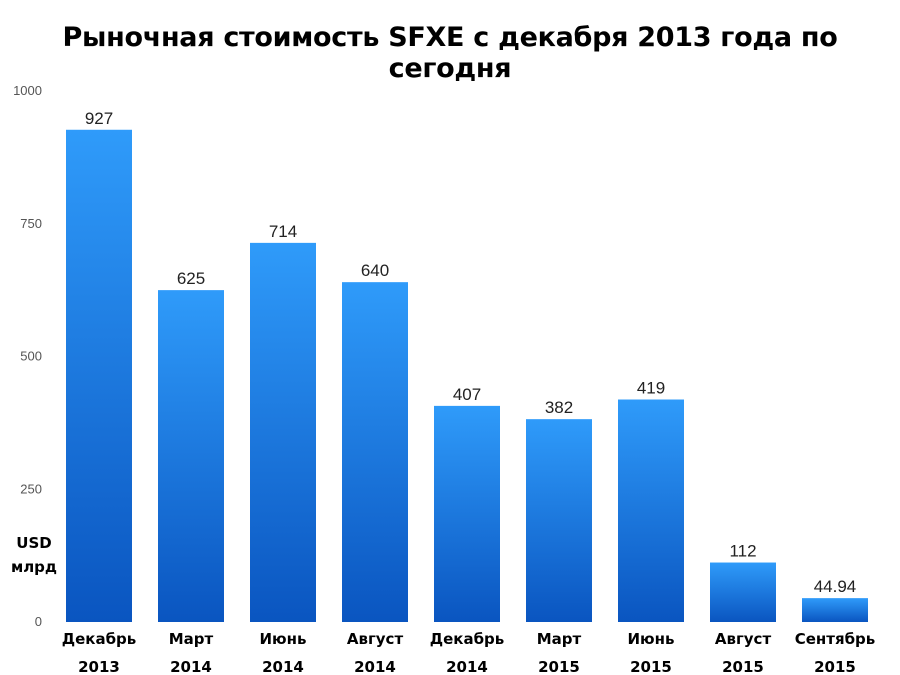 This screenshot has width=900, height=675. What do you see at coordinates (191, 278) in the screenshot?
I see `bar-value-label: 625` at bounding box center [191, 278].